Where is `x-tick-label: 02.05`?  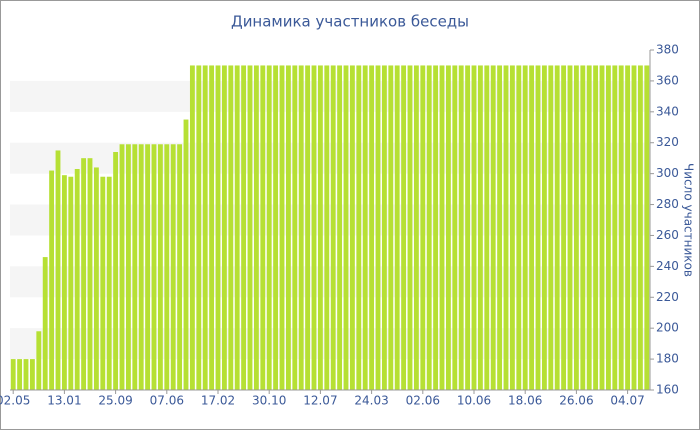
x-tick-label: 02.05 is located at coordinates (15, 401).